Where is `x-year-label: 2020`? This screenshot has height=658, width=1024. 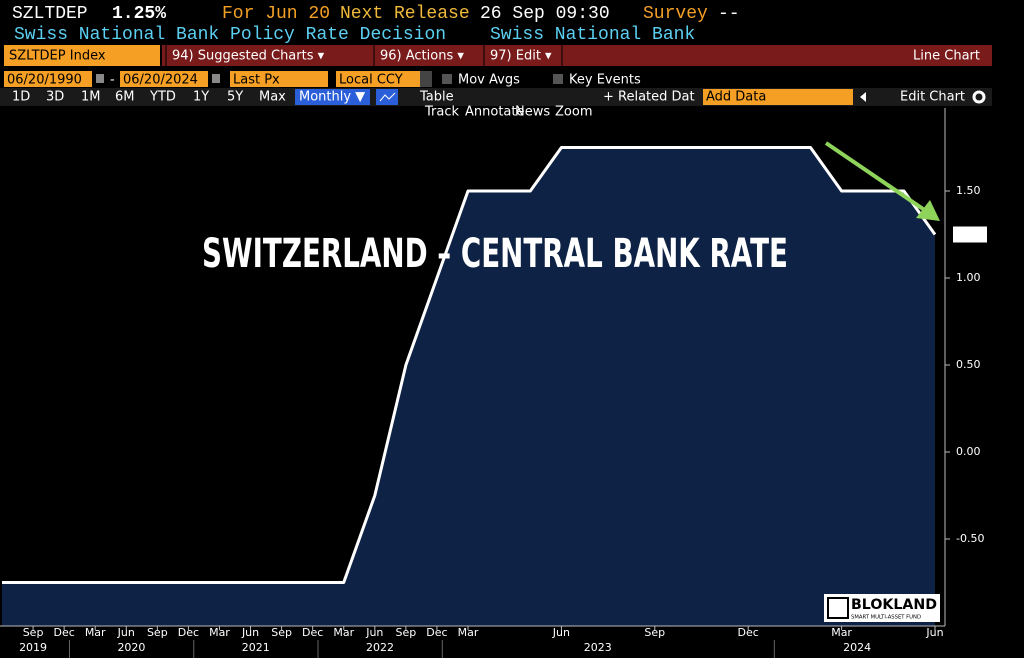
x-year-label: 2020 is located at coordinates (131, 647).